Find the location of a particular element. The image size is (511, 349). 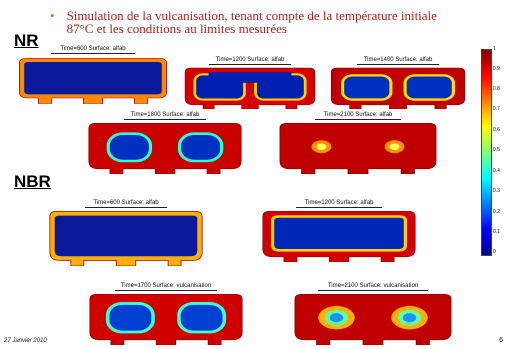

sim-caption: Time=1400 Surface: alfab is located at coordinates (398, 60).